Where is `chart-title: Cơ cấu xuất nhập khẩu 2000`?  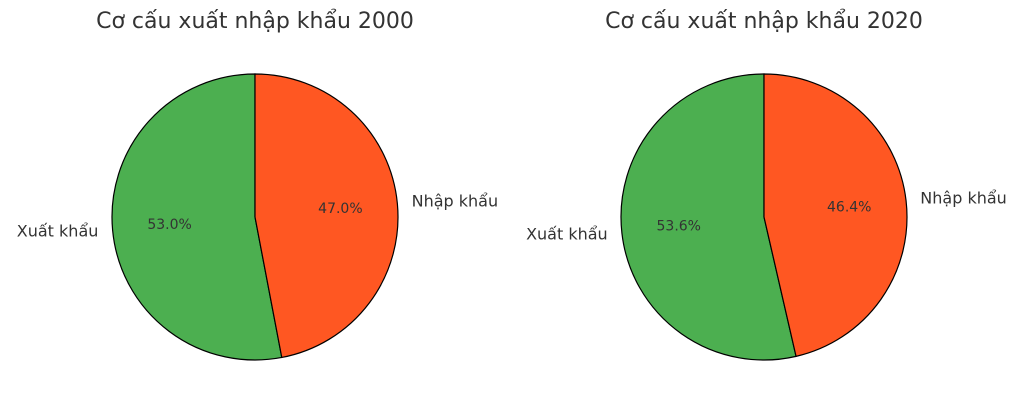 chart-title: Cơ cấu xuất nhập khẩu 2000 is located at coordinates (255, 21).